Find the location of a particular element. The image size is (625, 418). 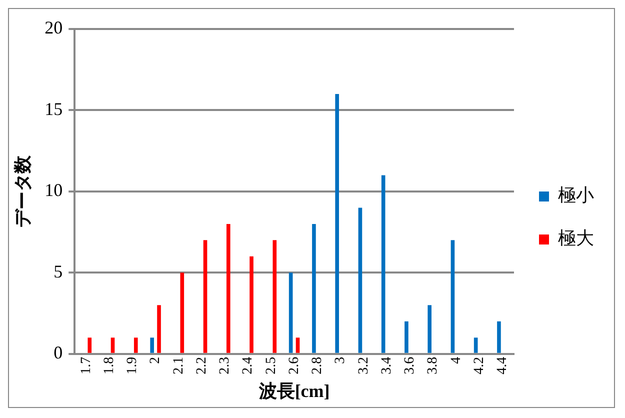

x-tick-label: 2.2 is located at coordinates (202, 365).